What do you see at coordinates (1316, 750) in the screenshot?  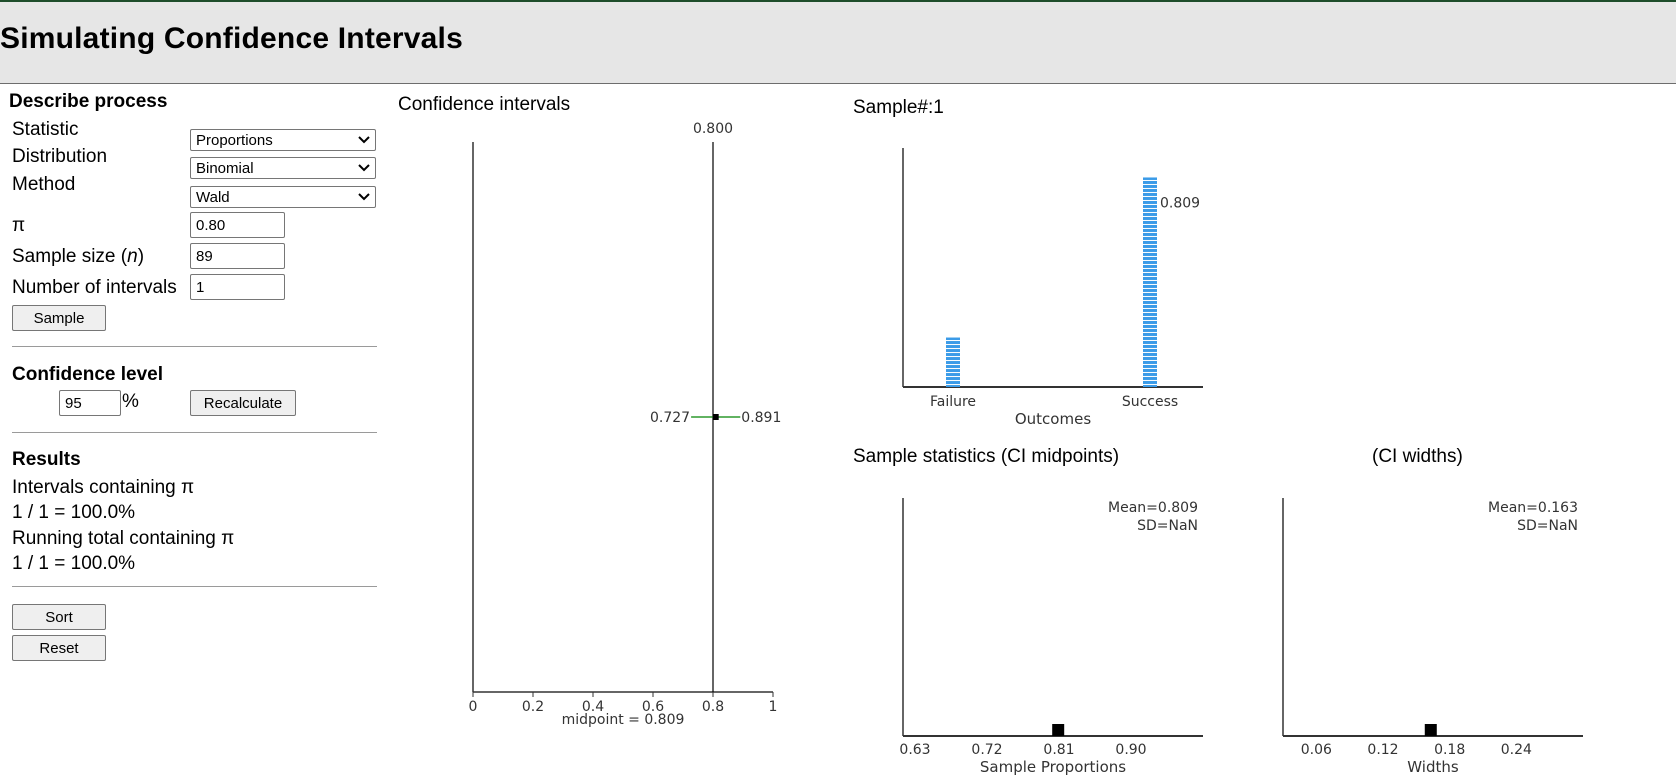 I see `x-tick-label: 0.06` at bounding box center [1316, 750].